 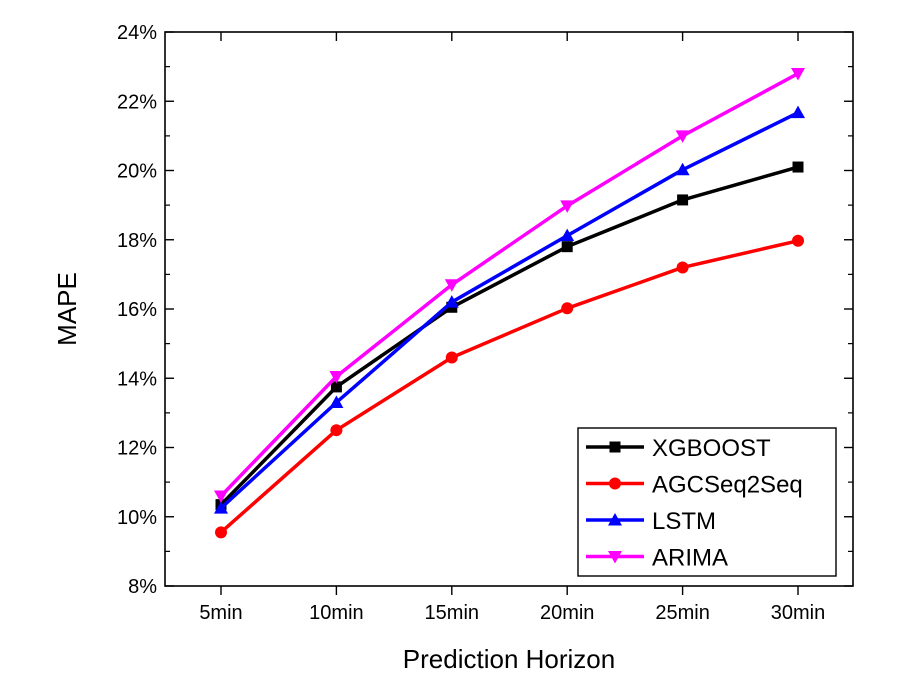 I want to click on x-tick-label: 25min, so click(x=682, y=613).